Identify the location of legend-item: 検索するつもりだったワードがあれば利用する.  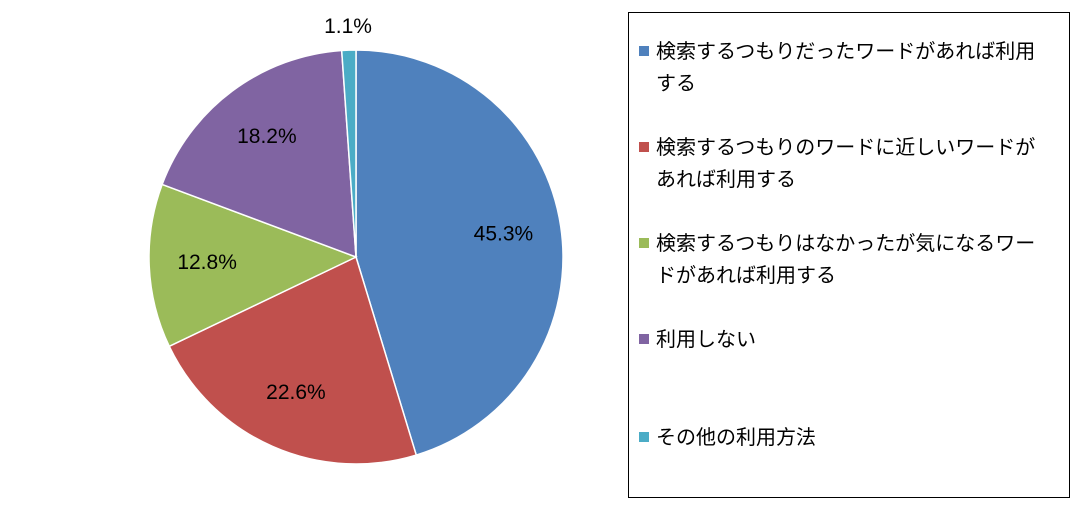
(844, 67).